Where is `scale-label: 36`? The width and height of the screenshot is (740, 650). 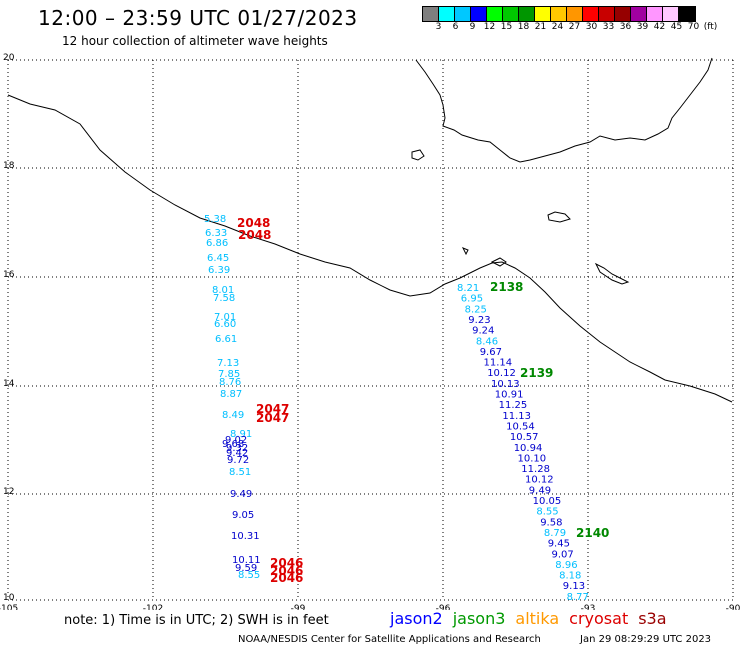 scale-label: 36 is located at coordinates (625, 27).